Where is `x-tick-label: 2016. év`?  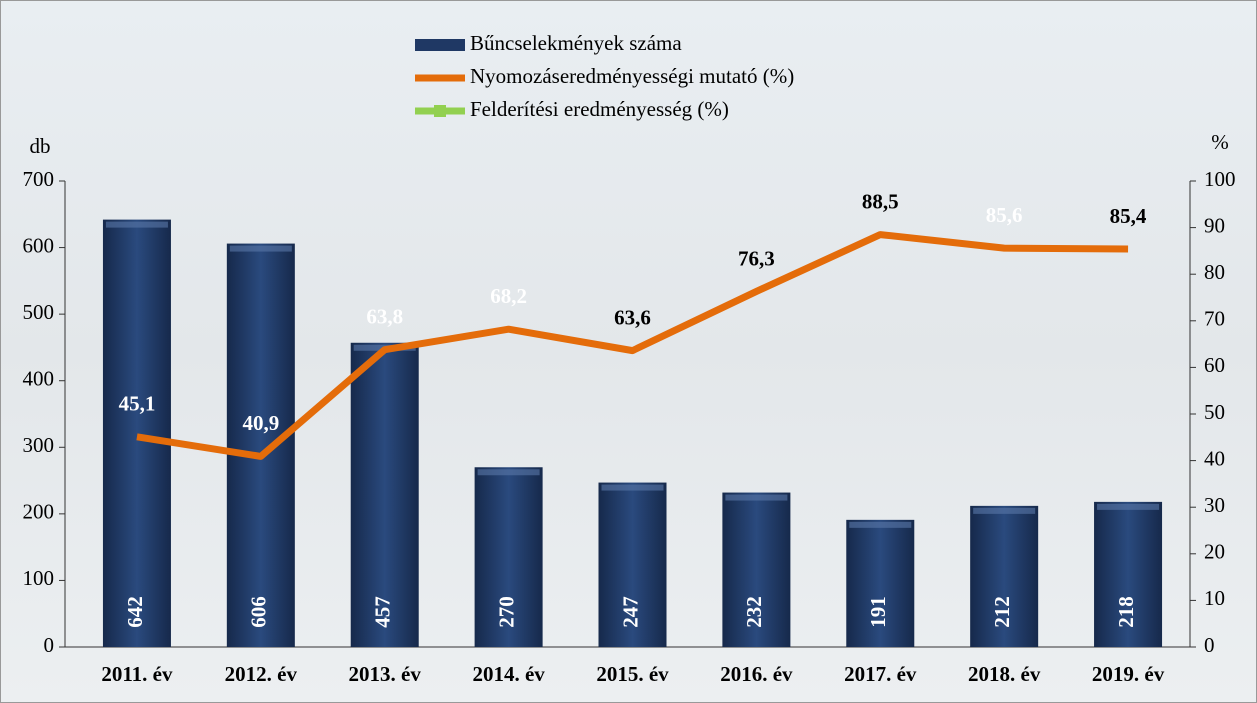 x-tick-label: 2016. év is located at coordinates (756, 674).